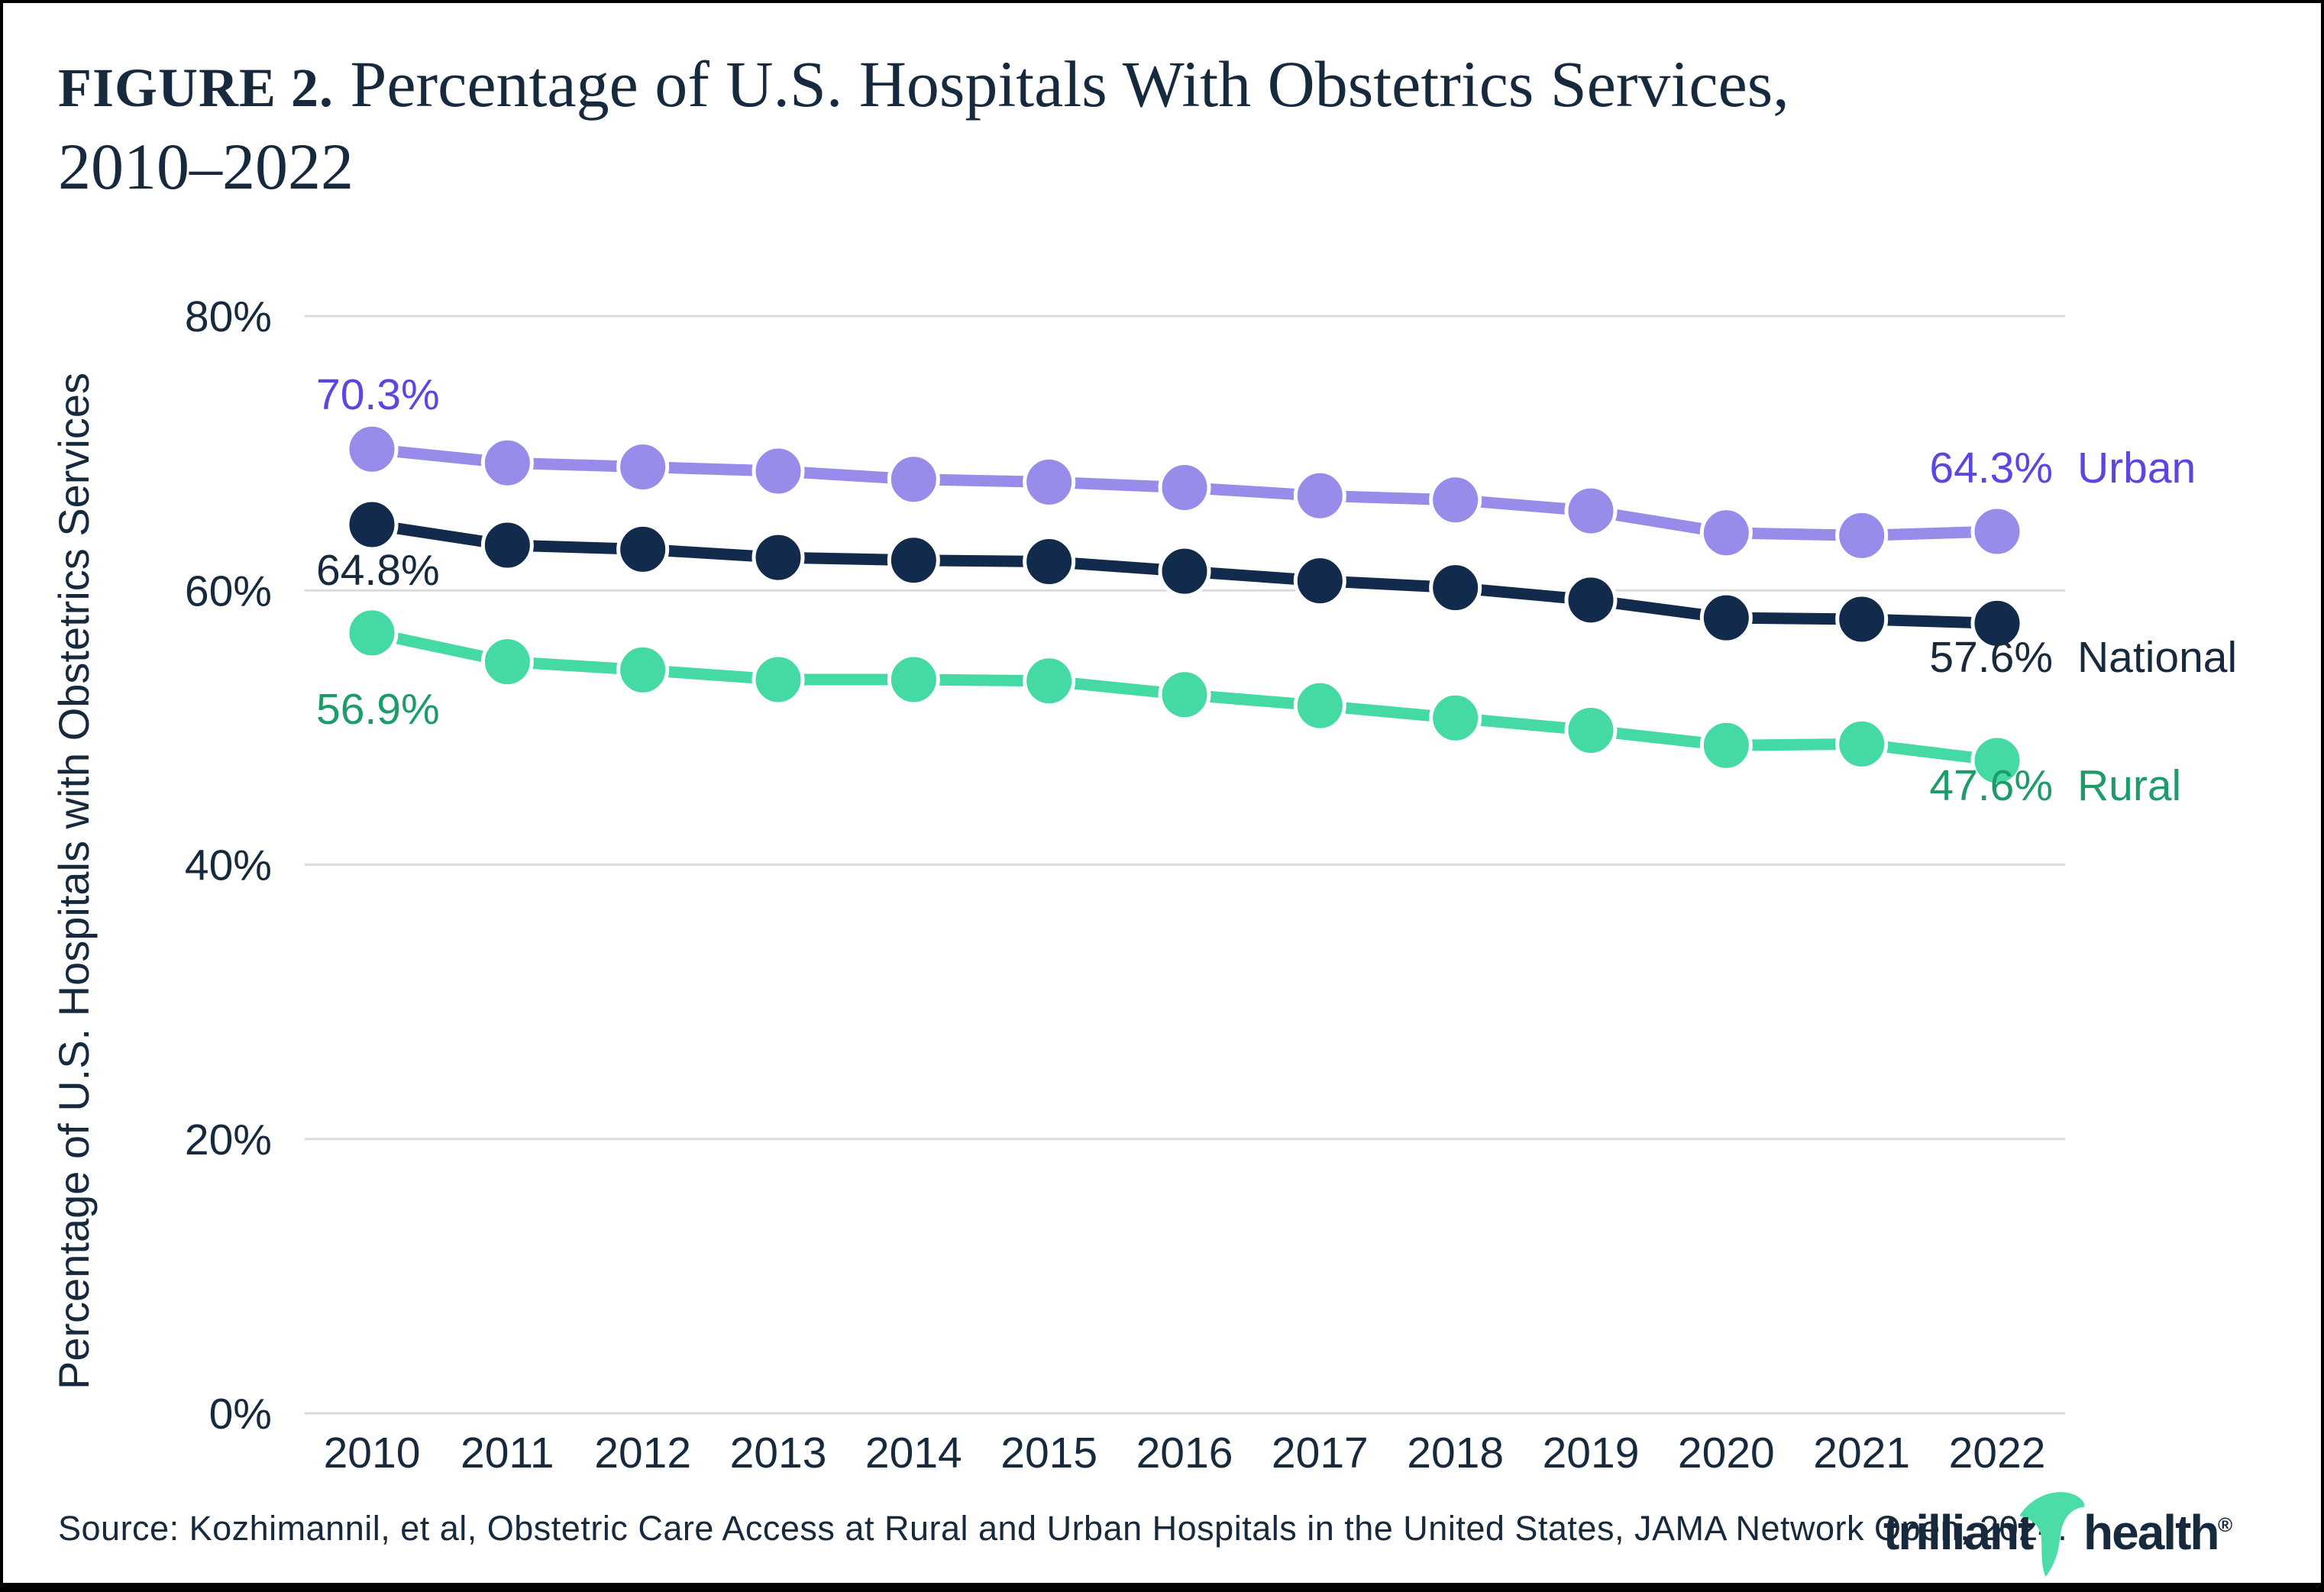 The image size is (2324, 1592). Describe the element at coordinates (206, 167) in the screenshot. I see `figure-title-years: 2010–2022` at that location.